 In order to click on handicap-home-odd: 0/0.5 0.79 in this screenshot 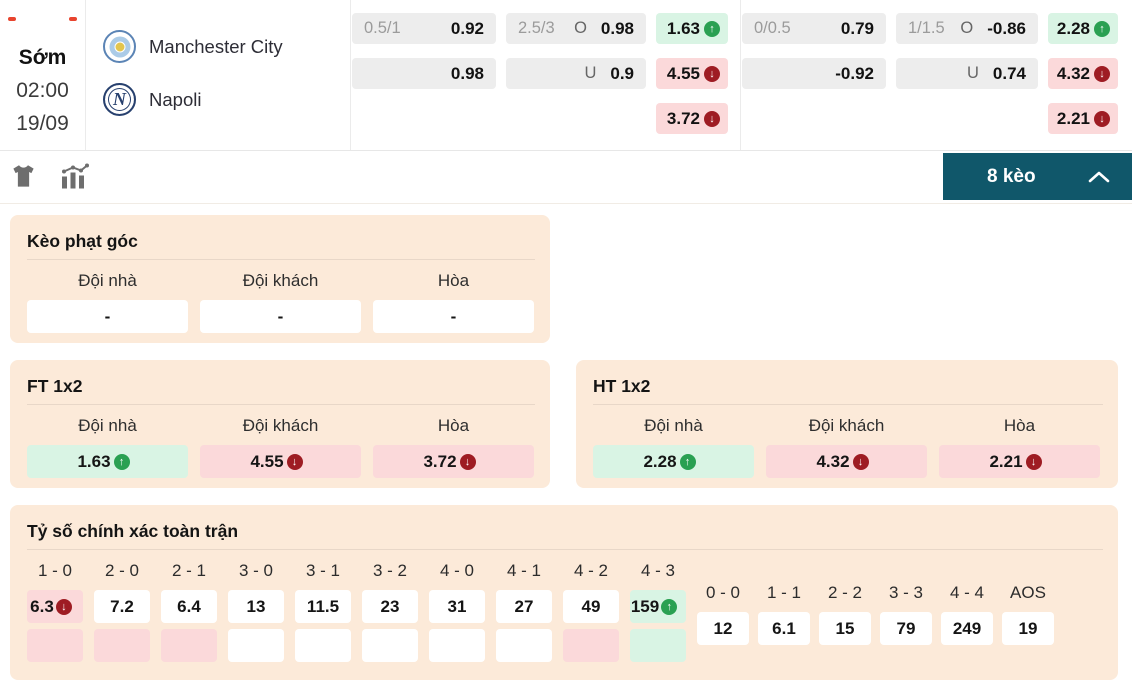, I will do `click(814, 28)`.